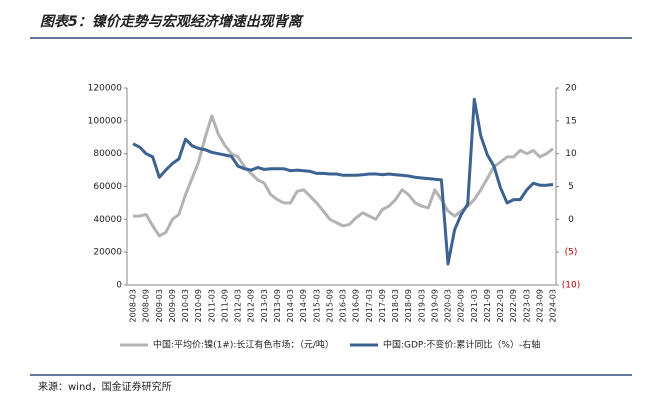 Image resolution: width=649 pixels, height=405 pixels. What do you see at coordinates (408, 305) in the screenshot?
I see `x-tick-label: 2018-09` at bounding box center [408, 305].